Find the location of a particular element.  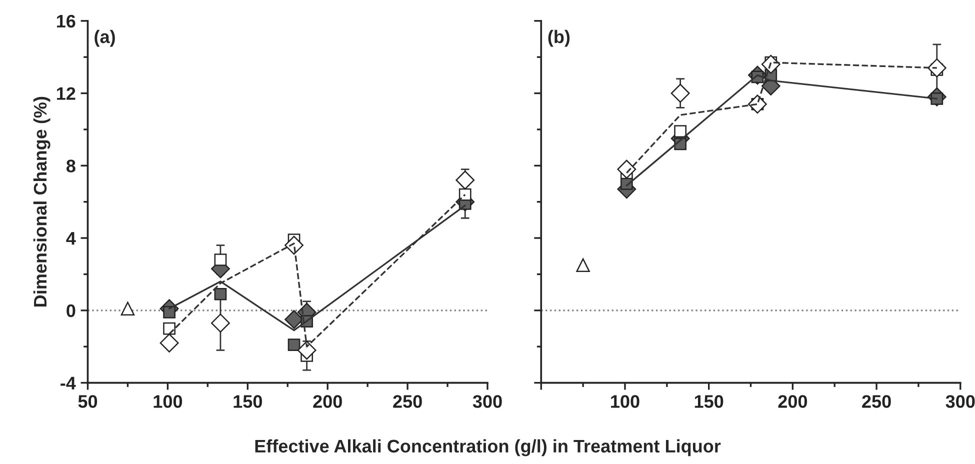

x-tick-label: 50 is located at coordinates (88, 401).